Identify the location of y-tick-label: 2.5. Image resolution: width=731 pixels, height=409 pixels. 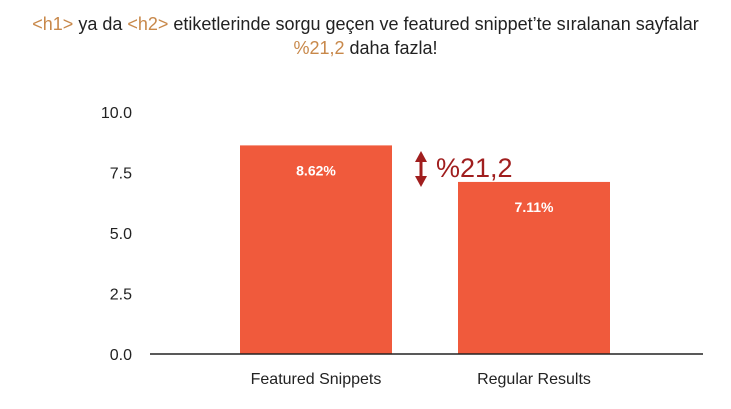
(121, 295).